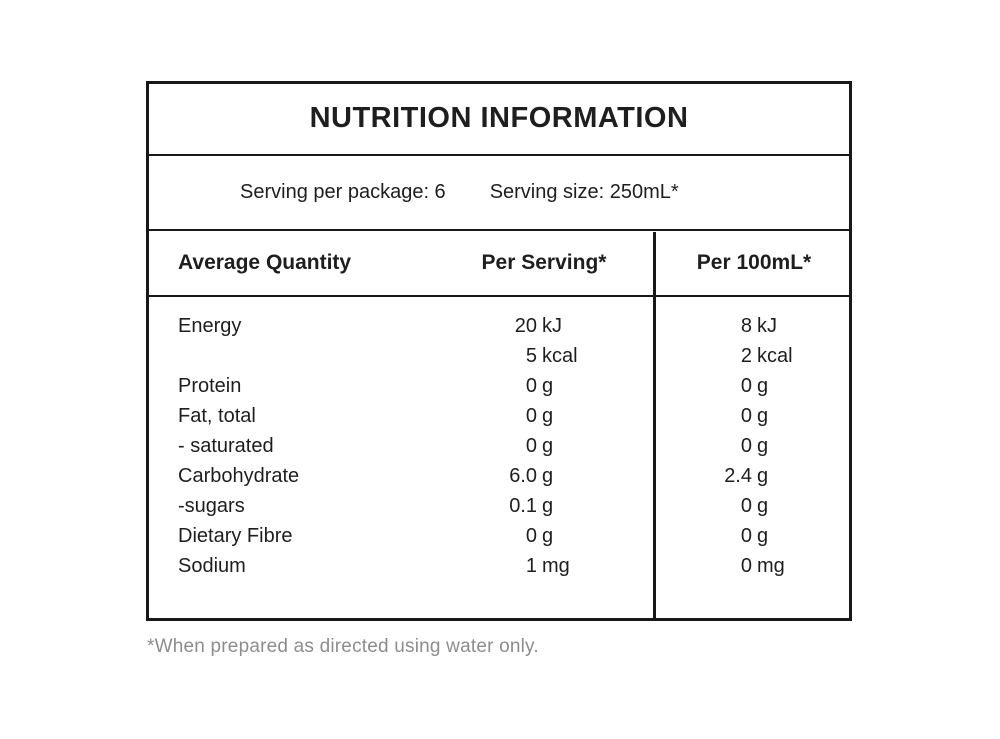  Describe the element at coordinates (560, 355) in the screenshot. I see `per-serving-unit: kcal` at that location.